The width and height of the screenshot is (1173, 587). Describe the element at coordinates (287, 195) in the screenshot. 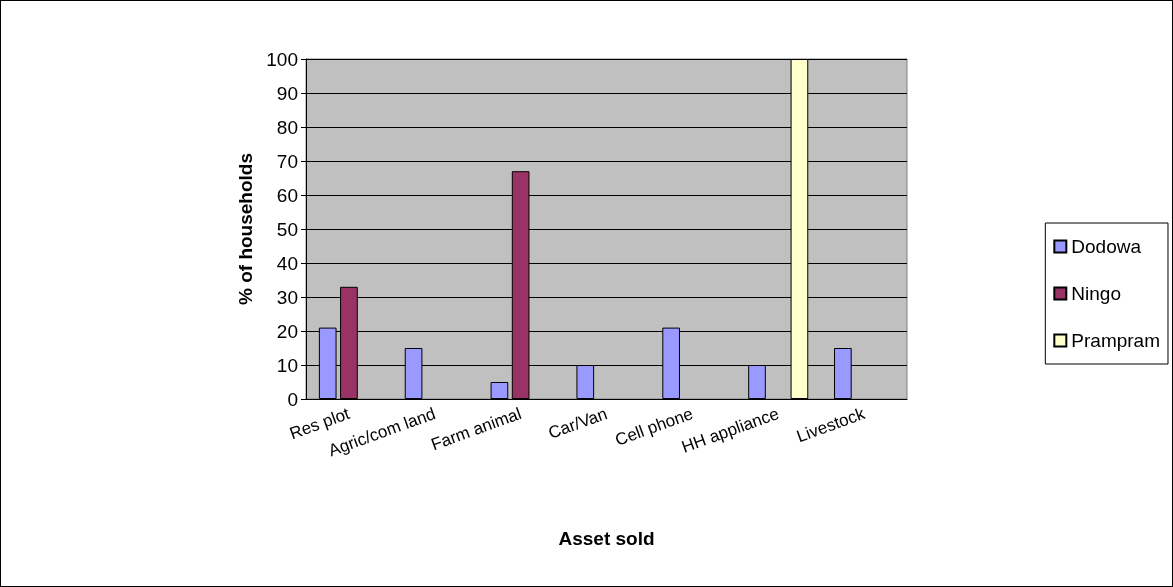

I see `y-tick-label: 60` at that location.